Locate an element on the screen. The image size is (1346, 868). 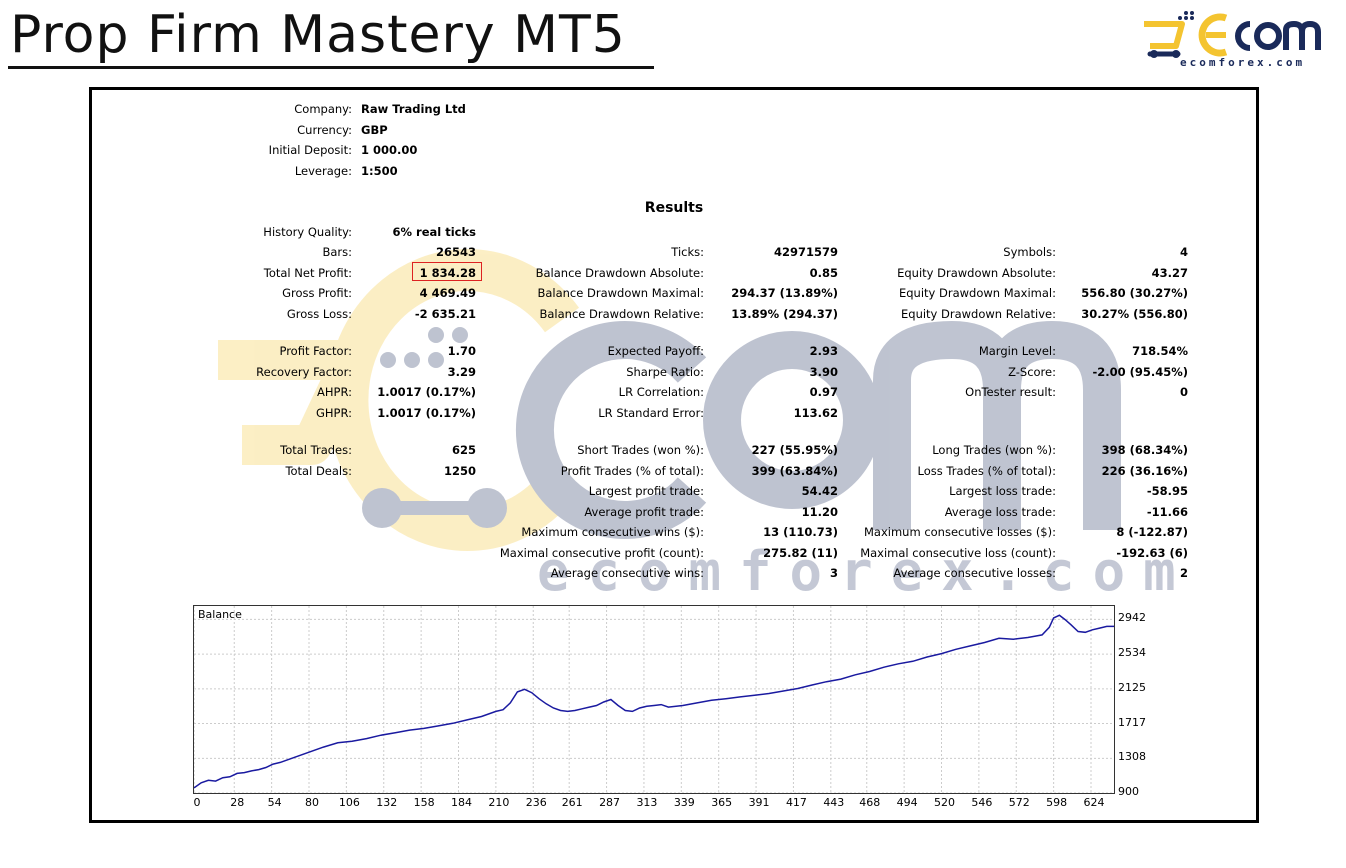
stat-value: 13.89% (294.37) is located at coordinates (784, 314).